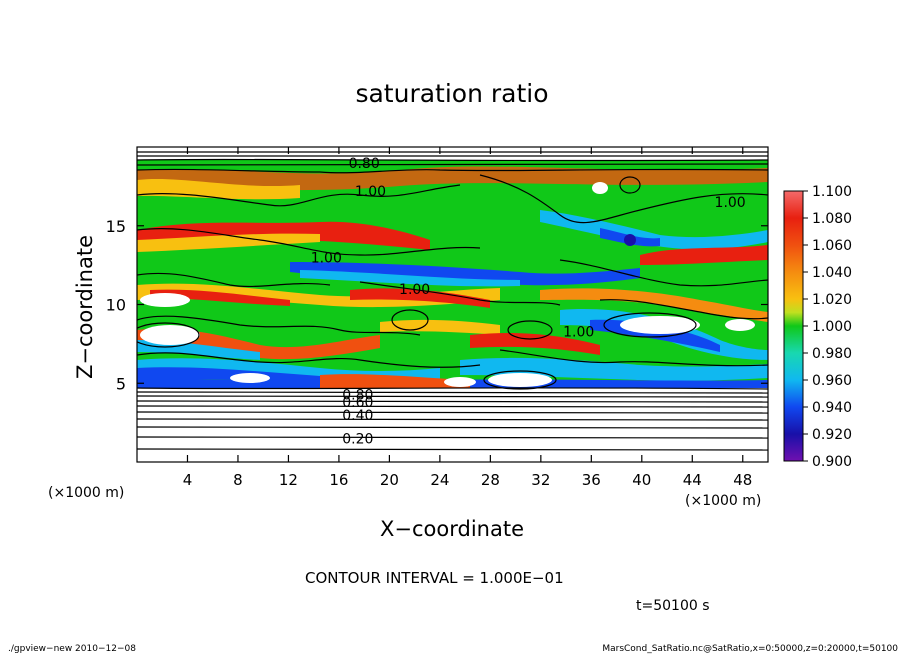 The height and width of the screenshot is (654, 904). What do you see at coordinates (540, 480) in the screenshot?
I see `x-tick-label: 32` at bounding box center [540, 480].